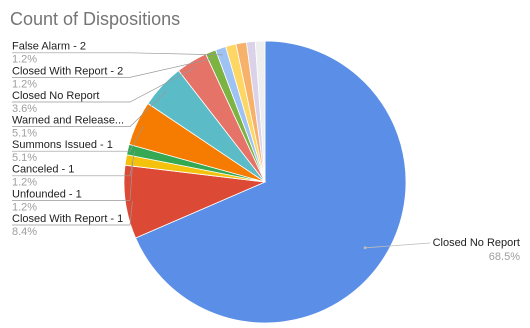 The width and height of the screenshot is (530, 328). What do you see at coordinates (62, 145) in the screenshot?
I see `slice-label: Summons Issued - 1` at bounding box center [62, 145].